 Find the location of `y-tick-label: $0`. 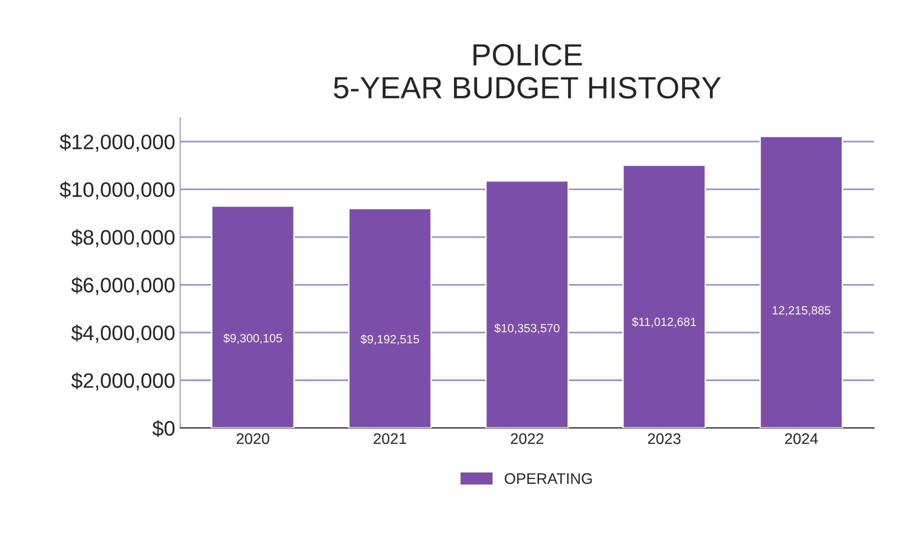

y-tick-label: $0 is located at coordinates (163, 428).